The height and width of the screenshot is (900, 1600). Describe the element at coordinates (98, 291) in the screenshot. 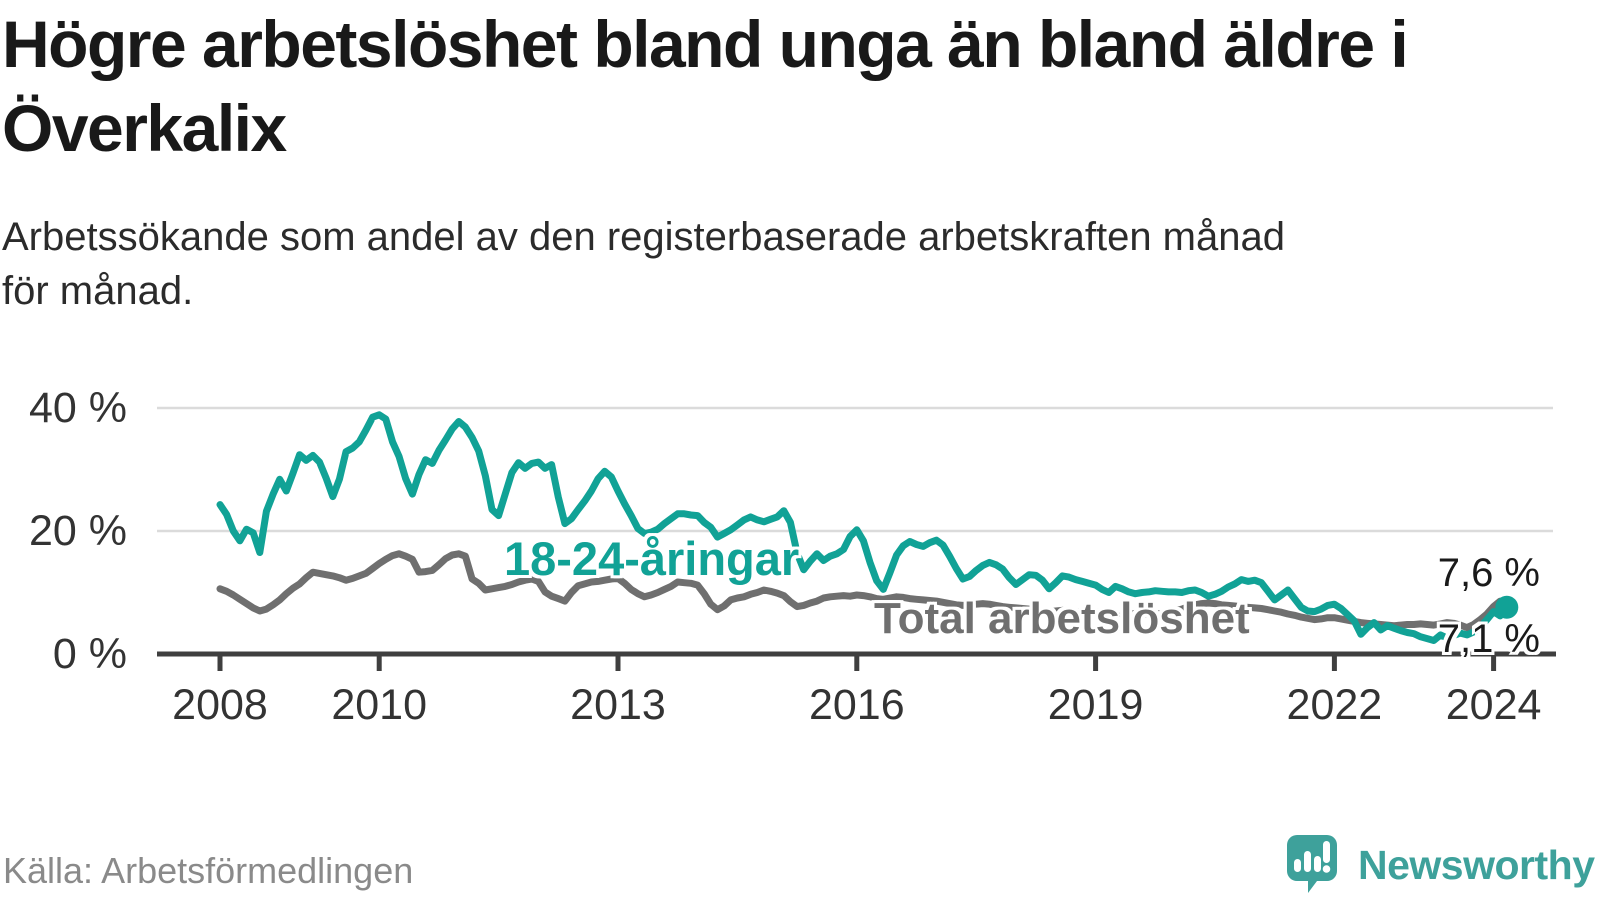

I see `subtitle-line2: för månad.` at that location.